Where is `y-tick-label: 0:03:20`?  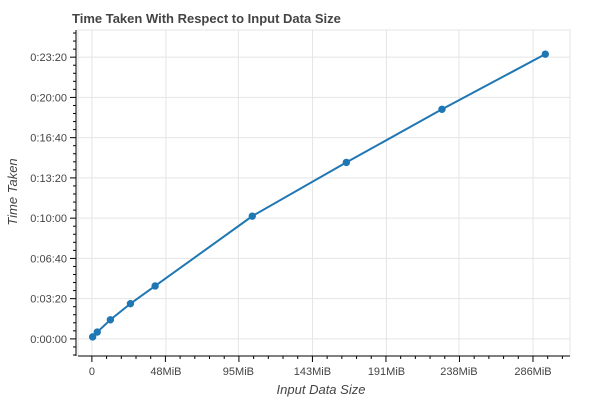 y-tick-label: 0:03:20 is located at coordinates (48, 300).